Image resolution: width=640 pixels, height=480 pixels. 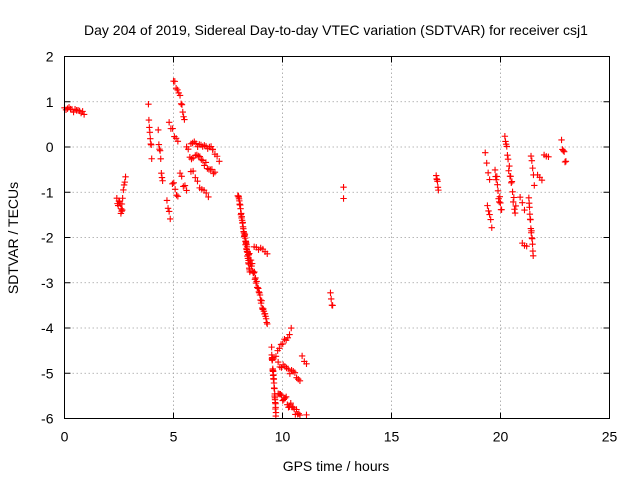 What do you see at coordinates (47, 283) in the screenshot?
I see `y-tick-label: -3` at bounding box center [47, 283].